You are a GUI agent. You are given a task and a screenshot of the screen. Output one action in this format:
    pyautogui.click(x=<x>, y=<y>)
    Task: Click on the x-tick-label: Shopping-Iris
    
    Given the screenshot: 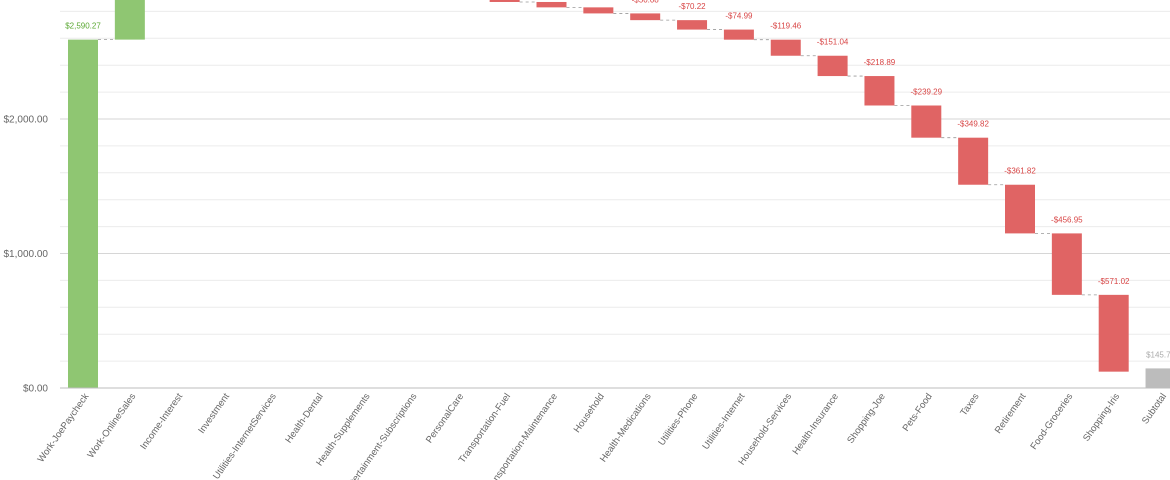 What is the action you would take?
    pyautogui.click(x=1101, y=417)
    